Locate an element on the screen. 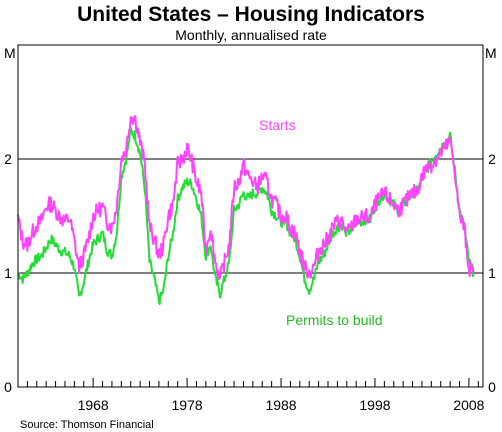 The height and width of the screenshot is (432, 502). right-y-tick-label-0: 0 is located at coordinates (492, 387).